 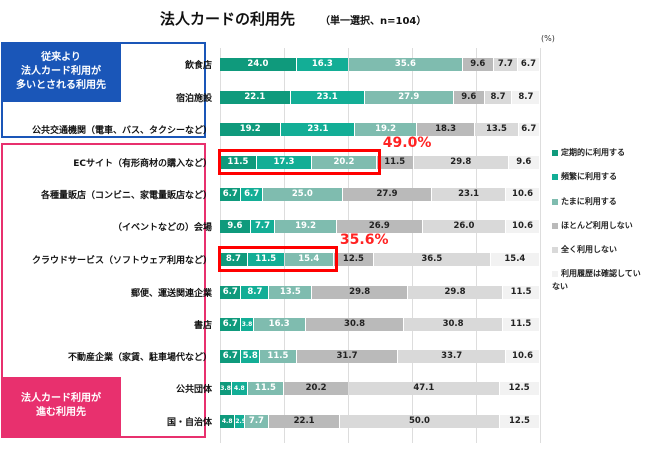 What do you see at coordinates (228, 19) in the screenshot?
I see `chart-title: 法人カードの利用先` at bounding box center [228, 19].